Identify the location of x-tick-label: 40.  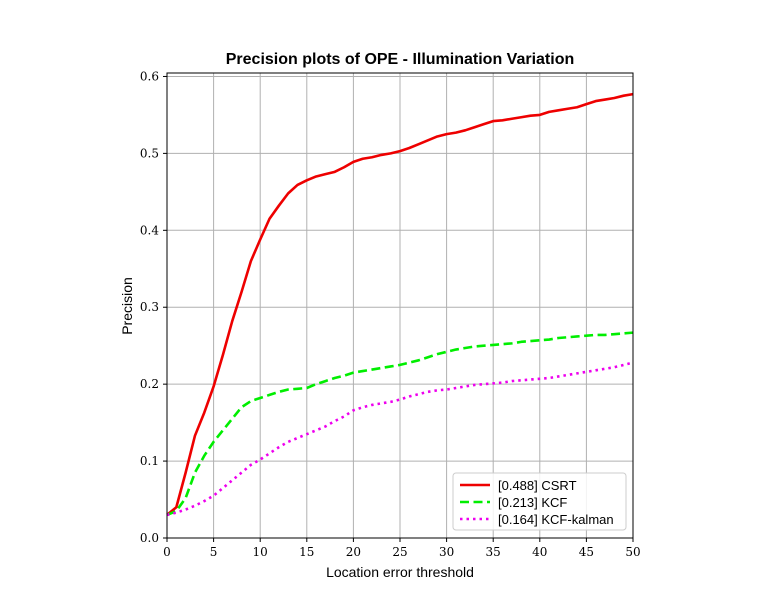
(539, 552).